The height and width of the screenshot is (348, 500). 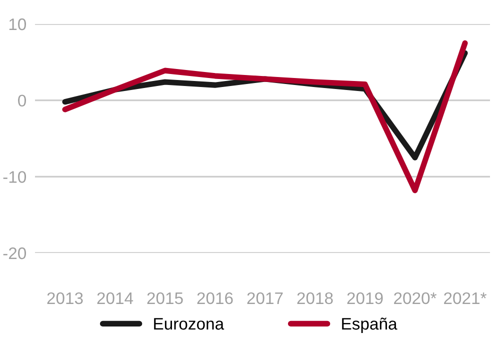 What do you see at coordinates (14, 253) in the screenshot?
I see `y-tick-label: -20` at bounding box center [14, 253].